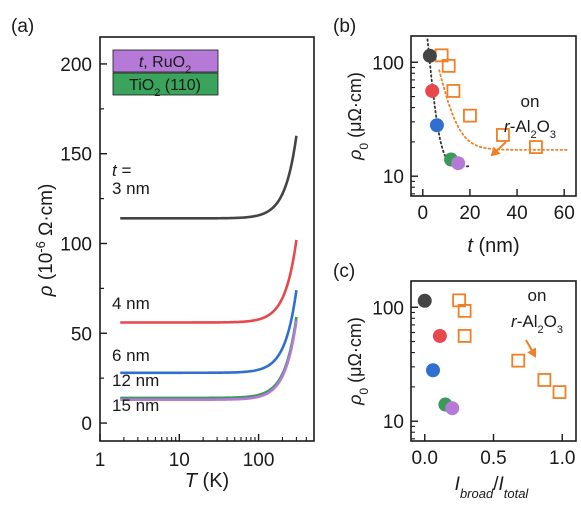  What do you see at coordinates (537, 295) in the screenshot?
I see `annotation-on-c: on` at bounding box center [537, 295].